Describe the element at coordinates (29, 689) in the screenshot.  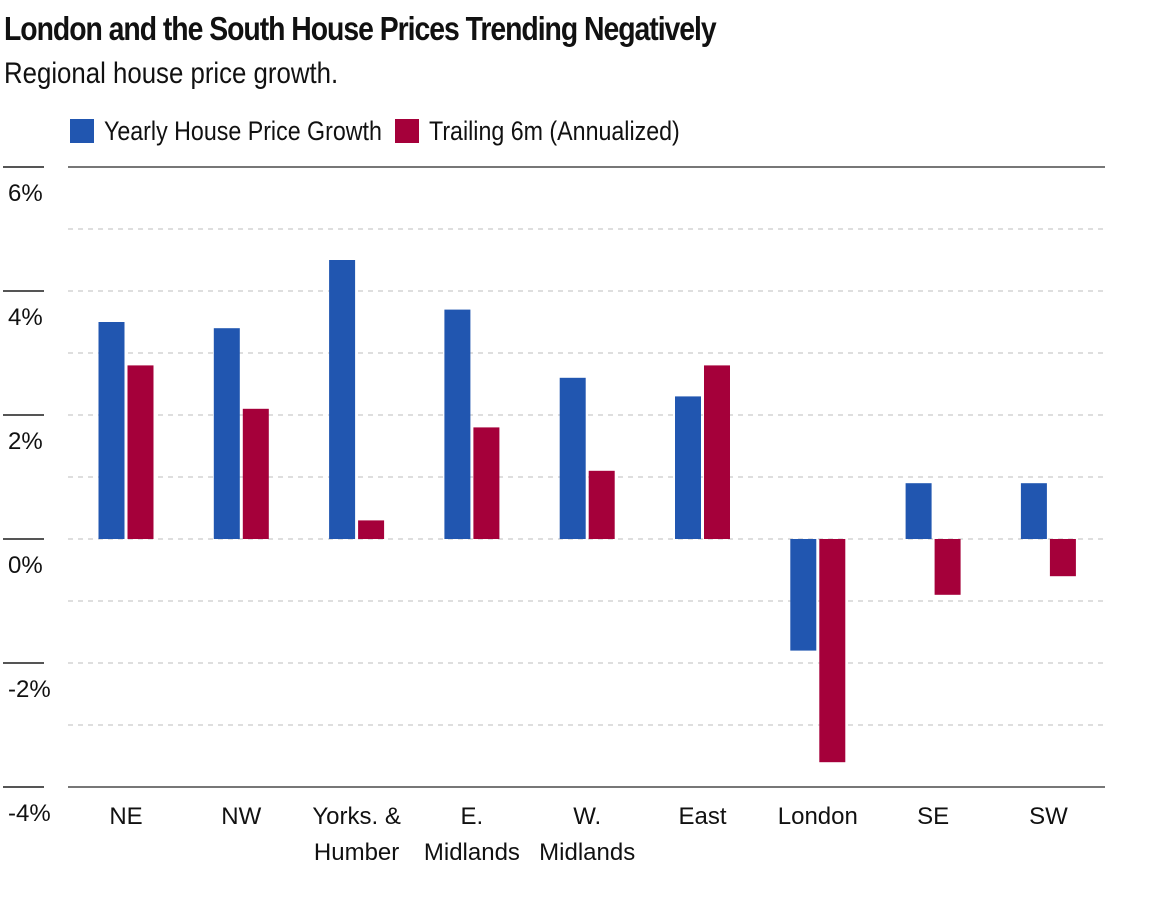
I see `y-tick-label: -2%` at that location.